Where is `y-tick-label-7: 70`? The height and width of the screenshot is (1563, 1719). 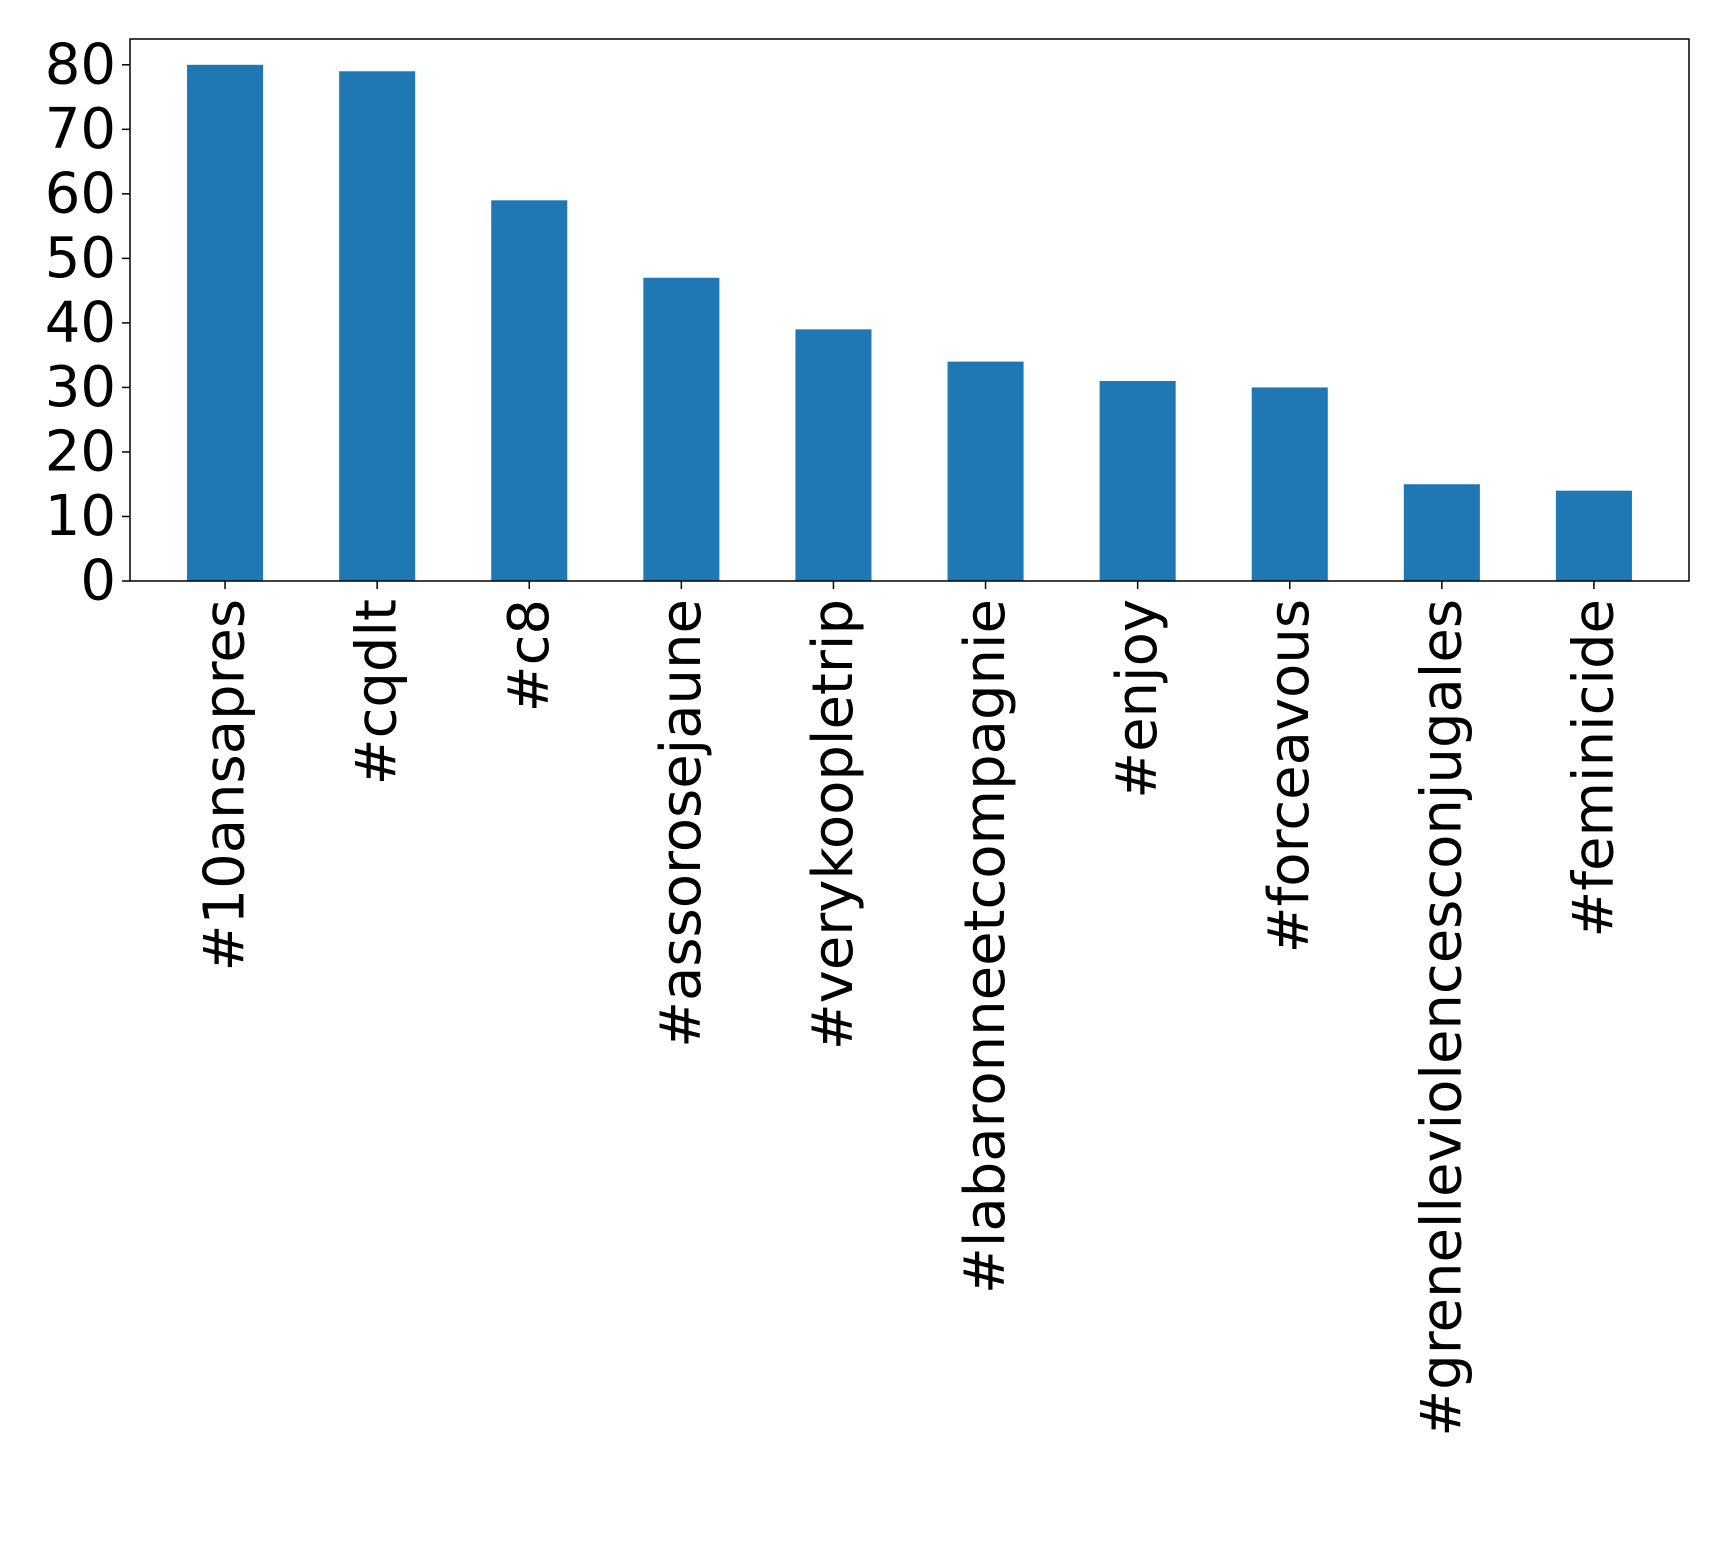
y-tick-label-7: 70 is located at coordinates (80, 129).